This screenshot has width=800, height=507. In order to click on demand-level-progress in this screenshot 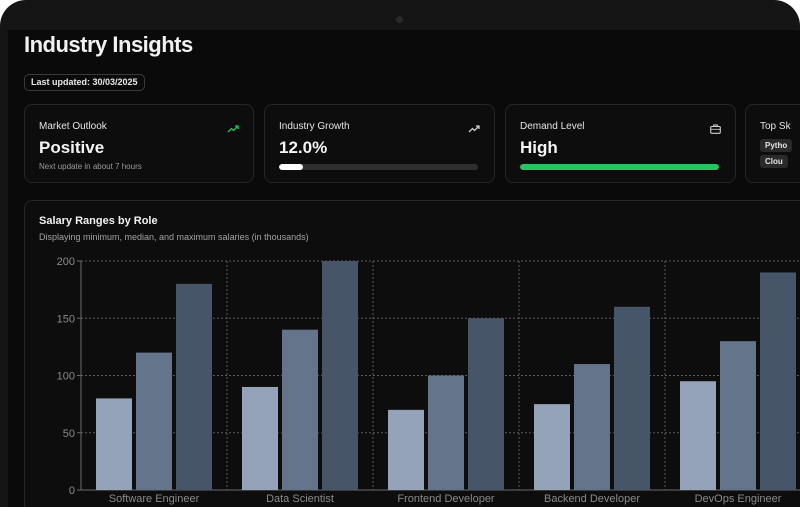, I will do `click(619, 167)`.